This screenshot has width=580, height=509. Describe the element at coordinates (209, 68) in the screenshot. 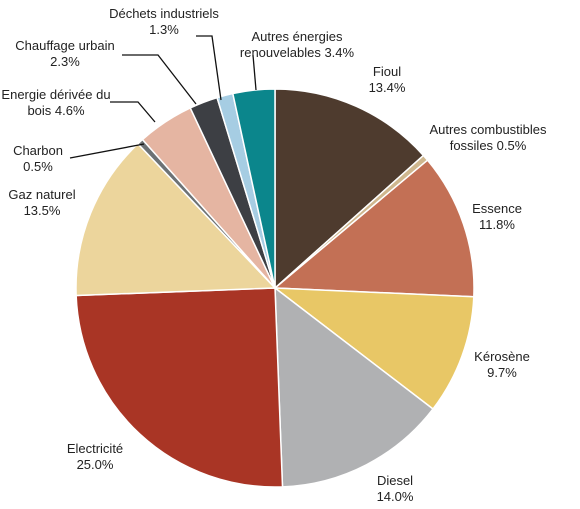

I see `leader-line-dechets-industriels` at that location.